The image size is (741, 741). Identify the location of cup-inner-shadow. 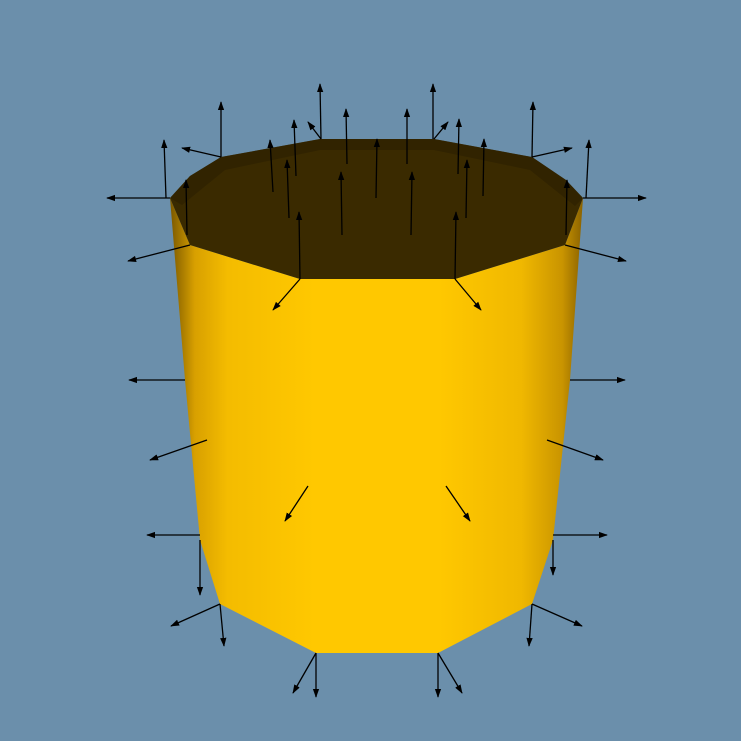
(376, 172).